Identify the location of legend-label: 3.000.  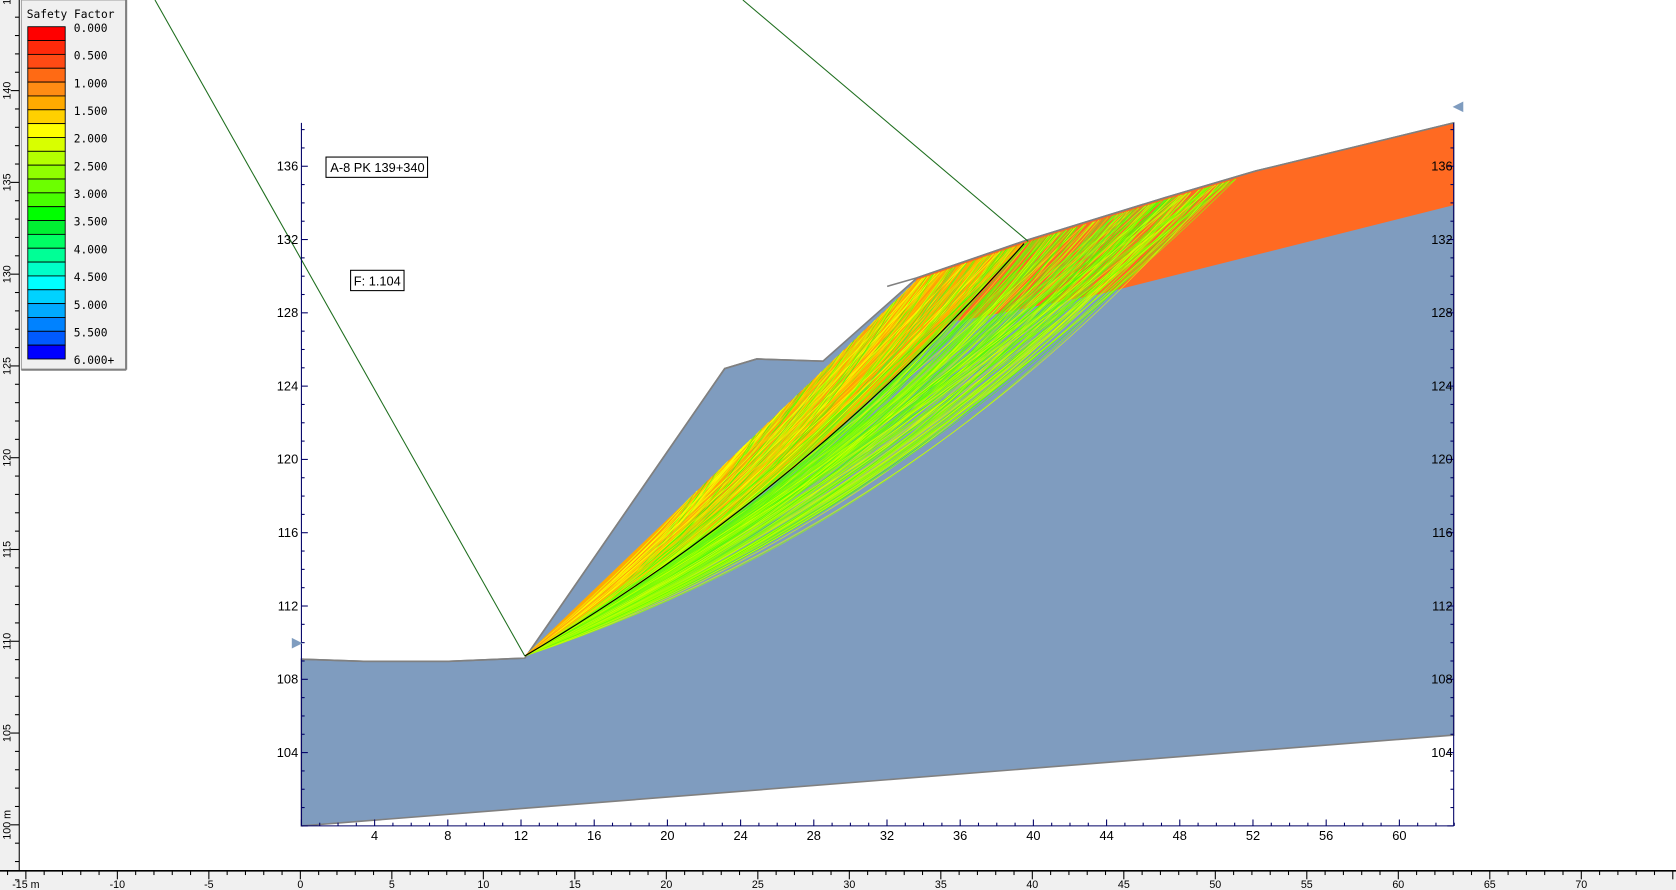
(91, 194).